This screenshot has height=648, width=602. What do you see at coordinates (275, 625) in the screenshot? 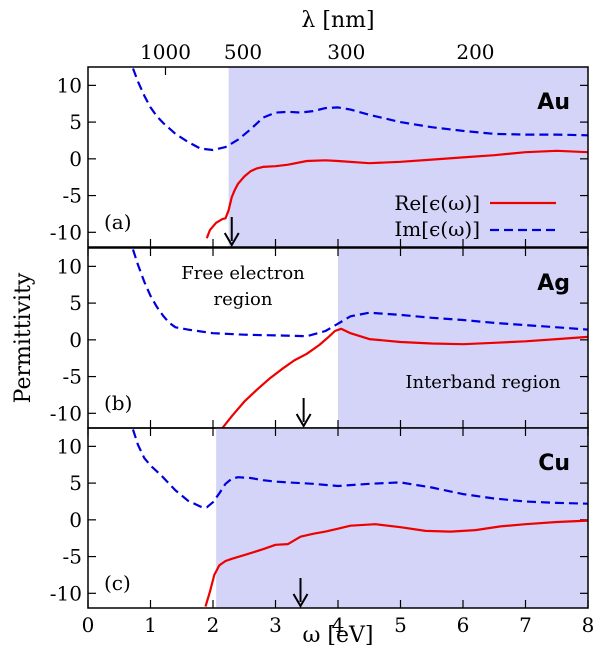
I see `x-tick-label: 3` at bounding box center [275, 625].